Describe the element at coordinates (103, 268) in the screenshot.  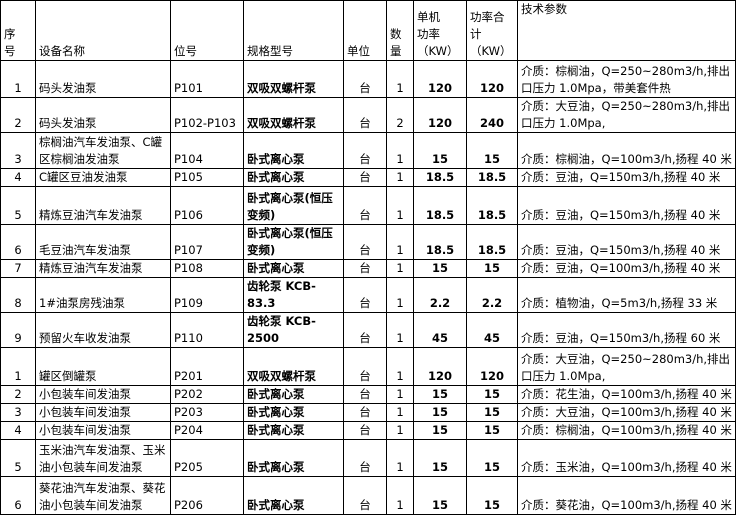
I see `table-cell: 精炼豆油汽车发油泵` at that location.